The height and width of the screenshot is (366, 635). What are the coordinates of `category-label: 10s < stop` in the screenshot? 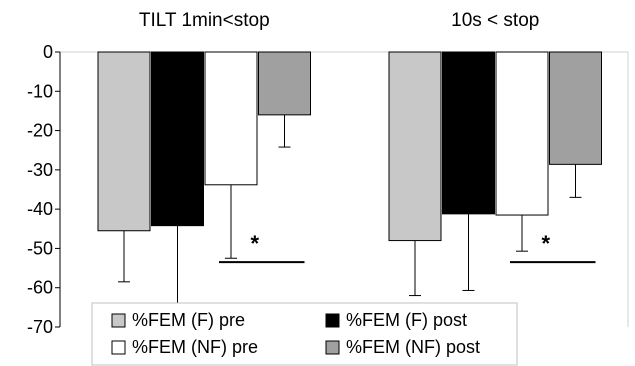 It's located at (495, 20).